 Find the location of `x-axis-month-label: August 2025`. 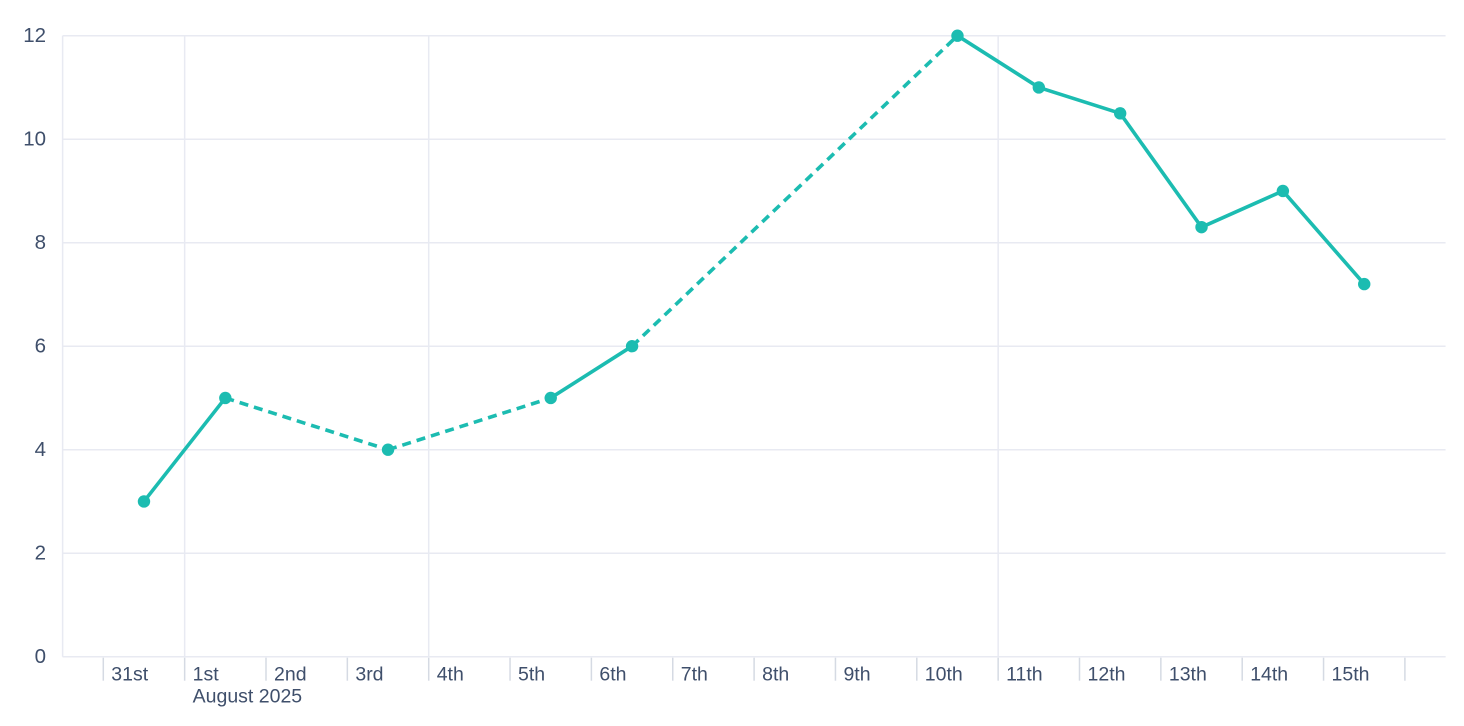

x-axis-month-label: August 2025 is located at coordinates (248, 697).